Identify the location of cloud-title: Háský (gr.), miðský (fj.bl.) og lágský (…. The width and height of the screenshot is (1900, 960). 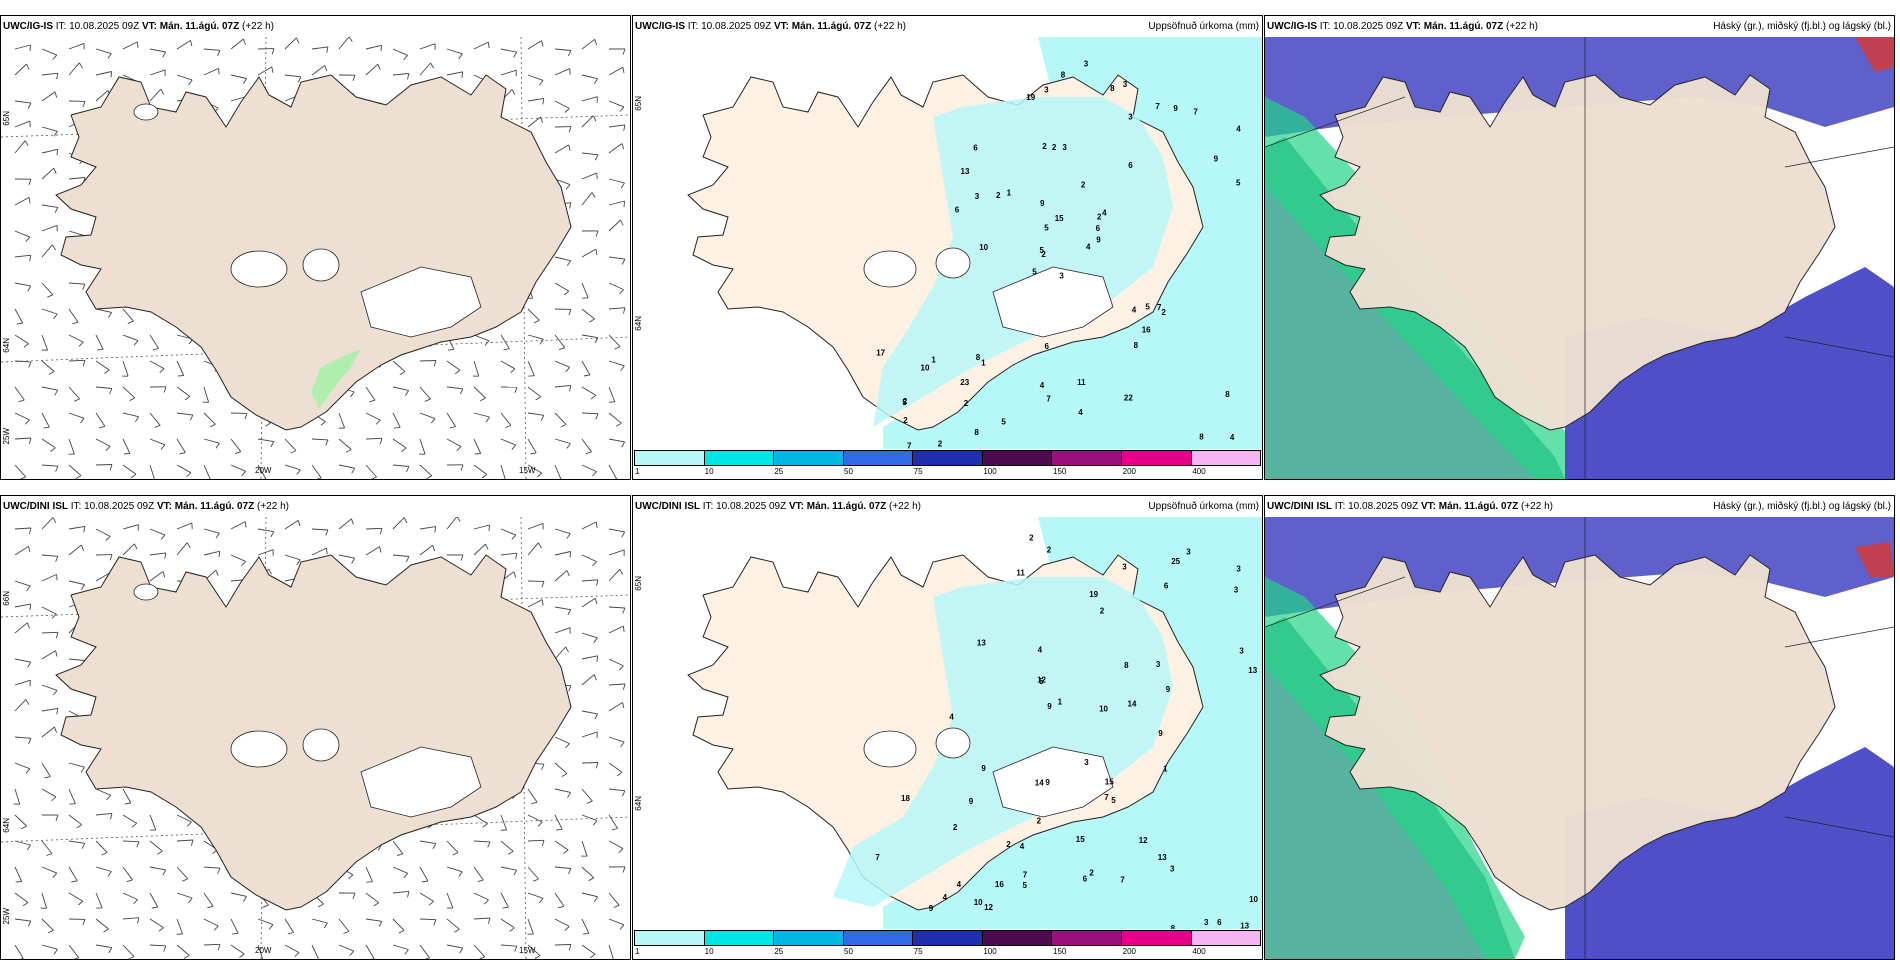
(1802, 506).